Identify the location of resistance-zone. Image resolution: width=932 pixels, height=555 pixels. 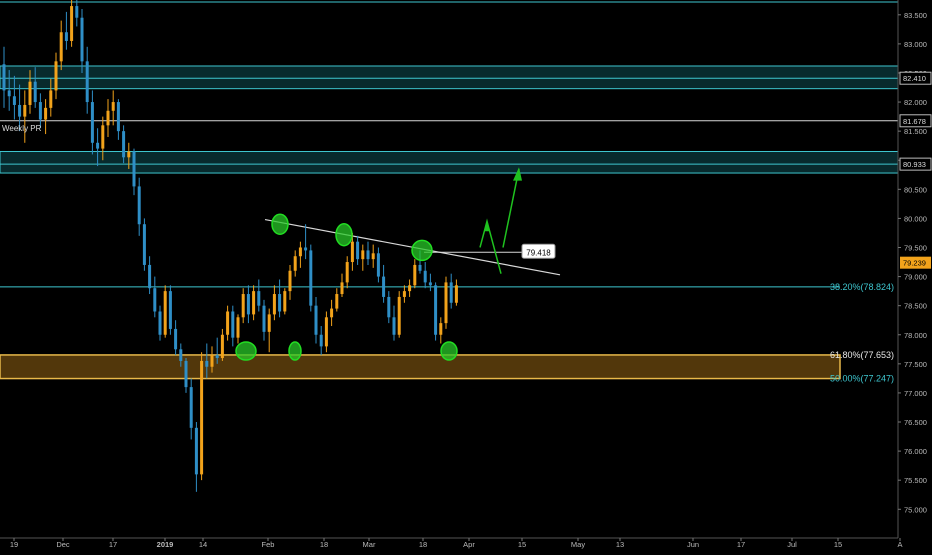
(449, 77).